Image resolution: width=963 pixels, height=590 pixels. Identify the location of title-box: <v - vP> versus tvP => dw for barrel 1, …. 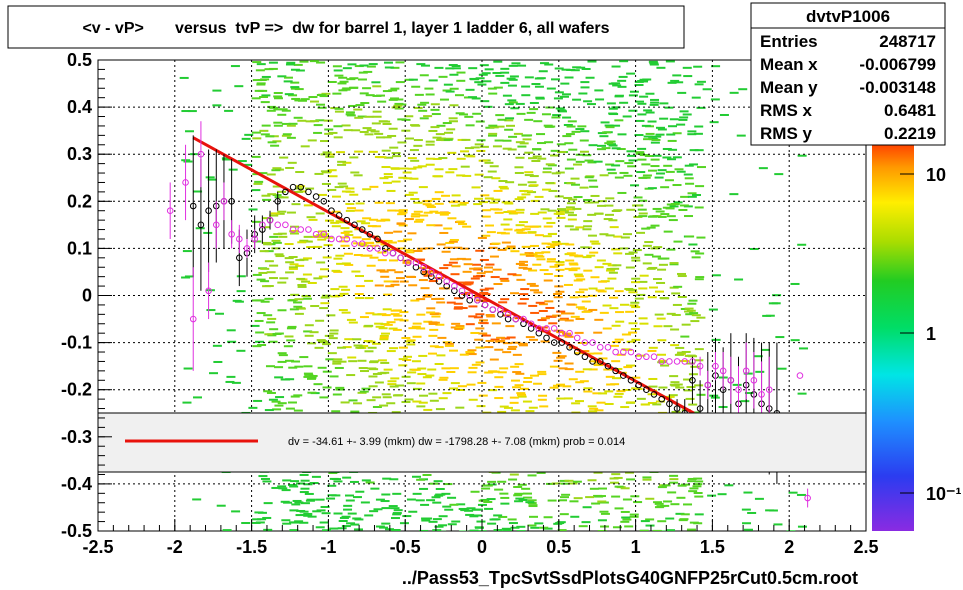
(346, 27).